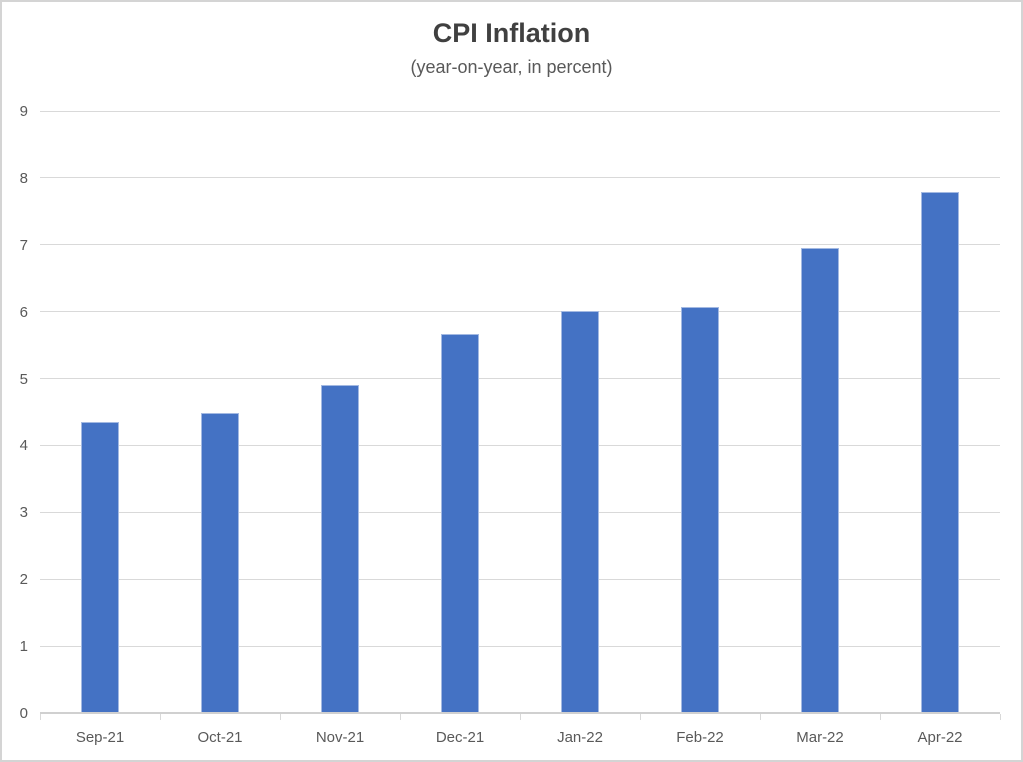  I want to click on y-axis-tick-label: 7, so click(23, 245).